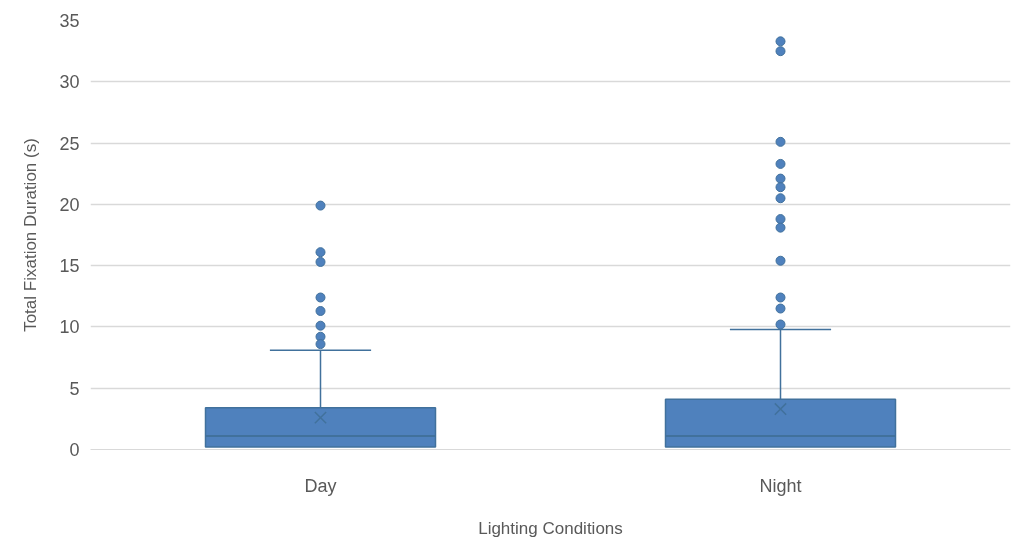 The image size is (1036, 547). Describe the element at coordinates (550, 528) in the screenshot. I see `x-axis-title: Lighting Conditions` at that location.